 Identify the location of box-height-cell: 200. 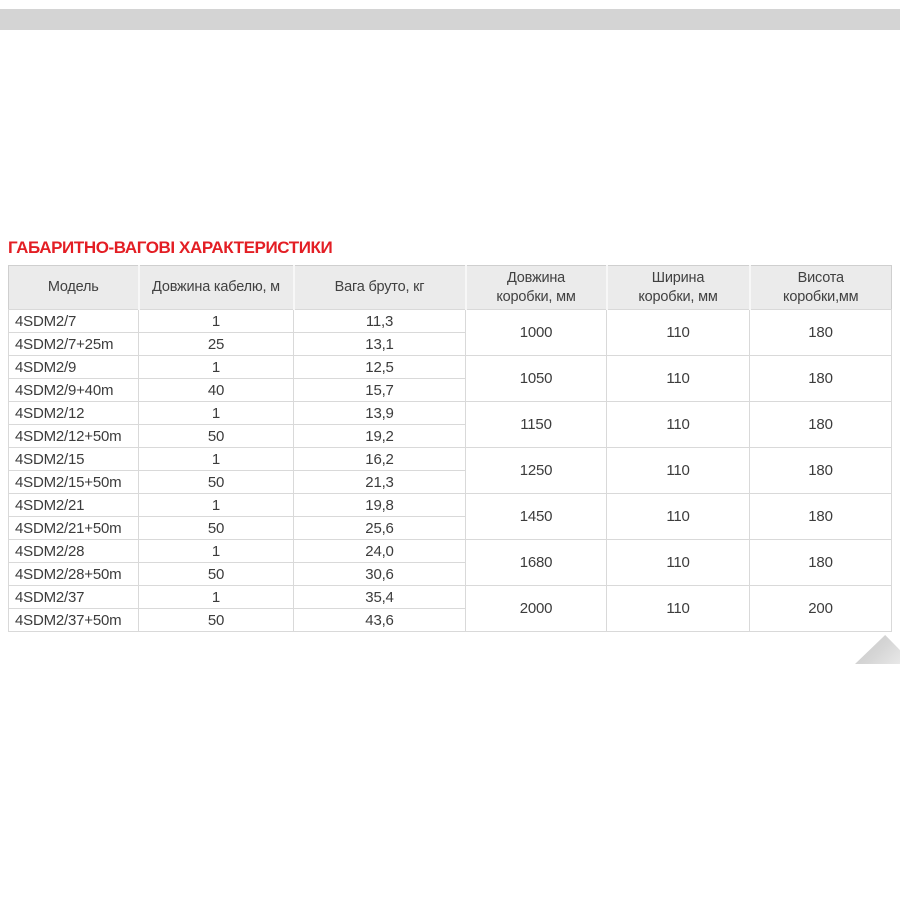
(820, 608).